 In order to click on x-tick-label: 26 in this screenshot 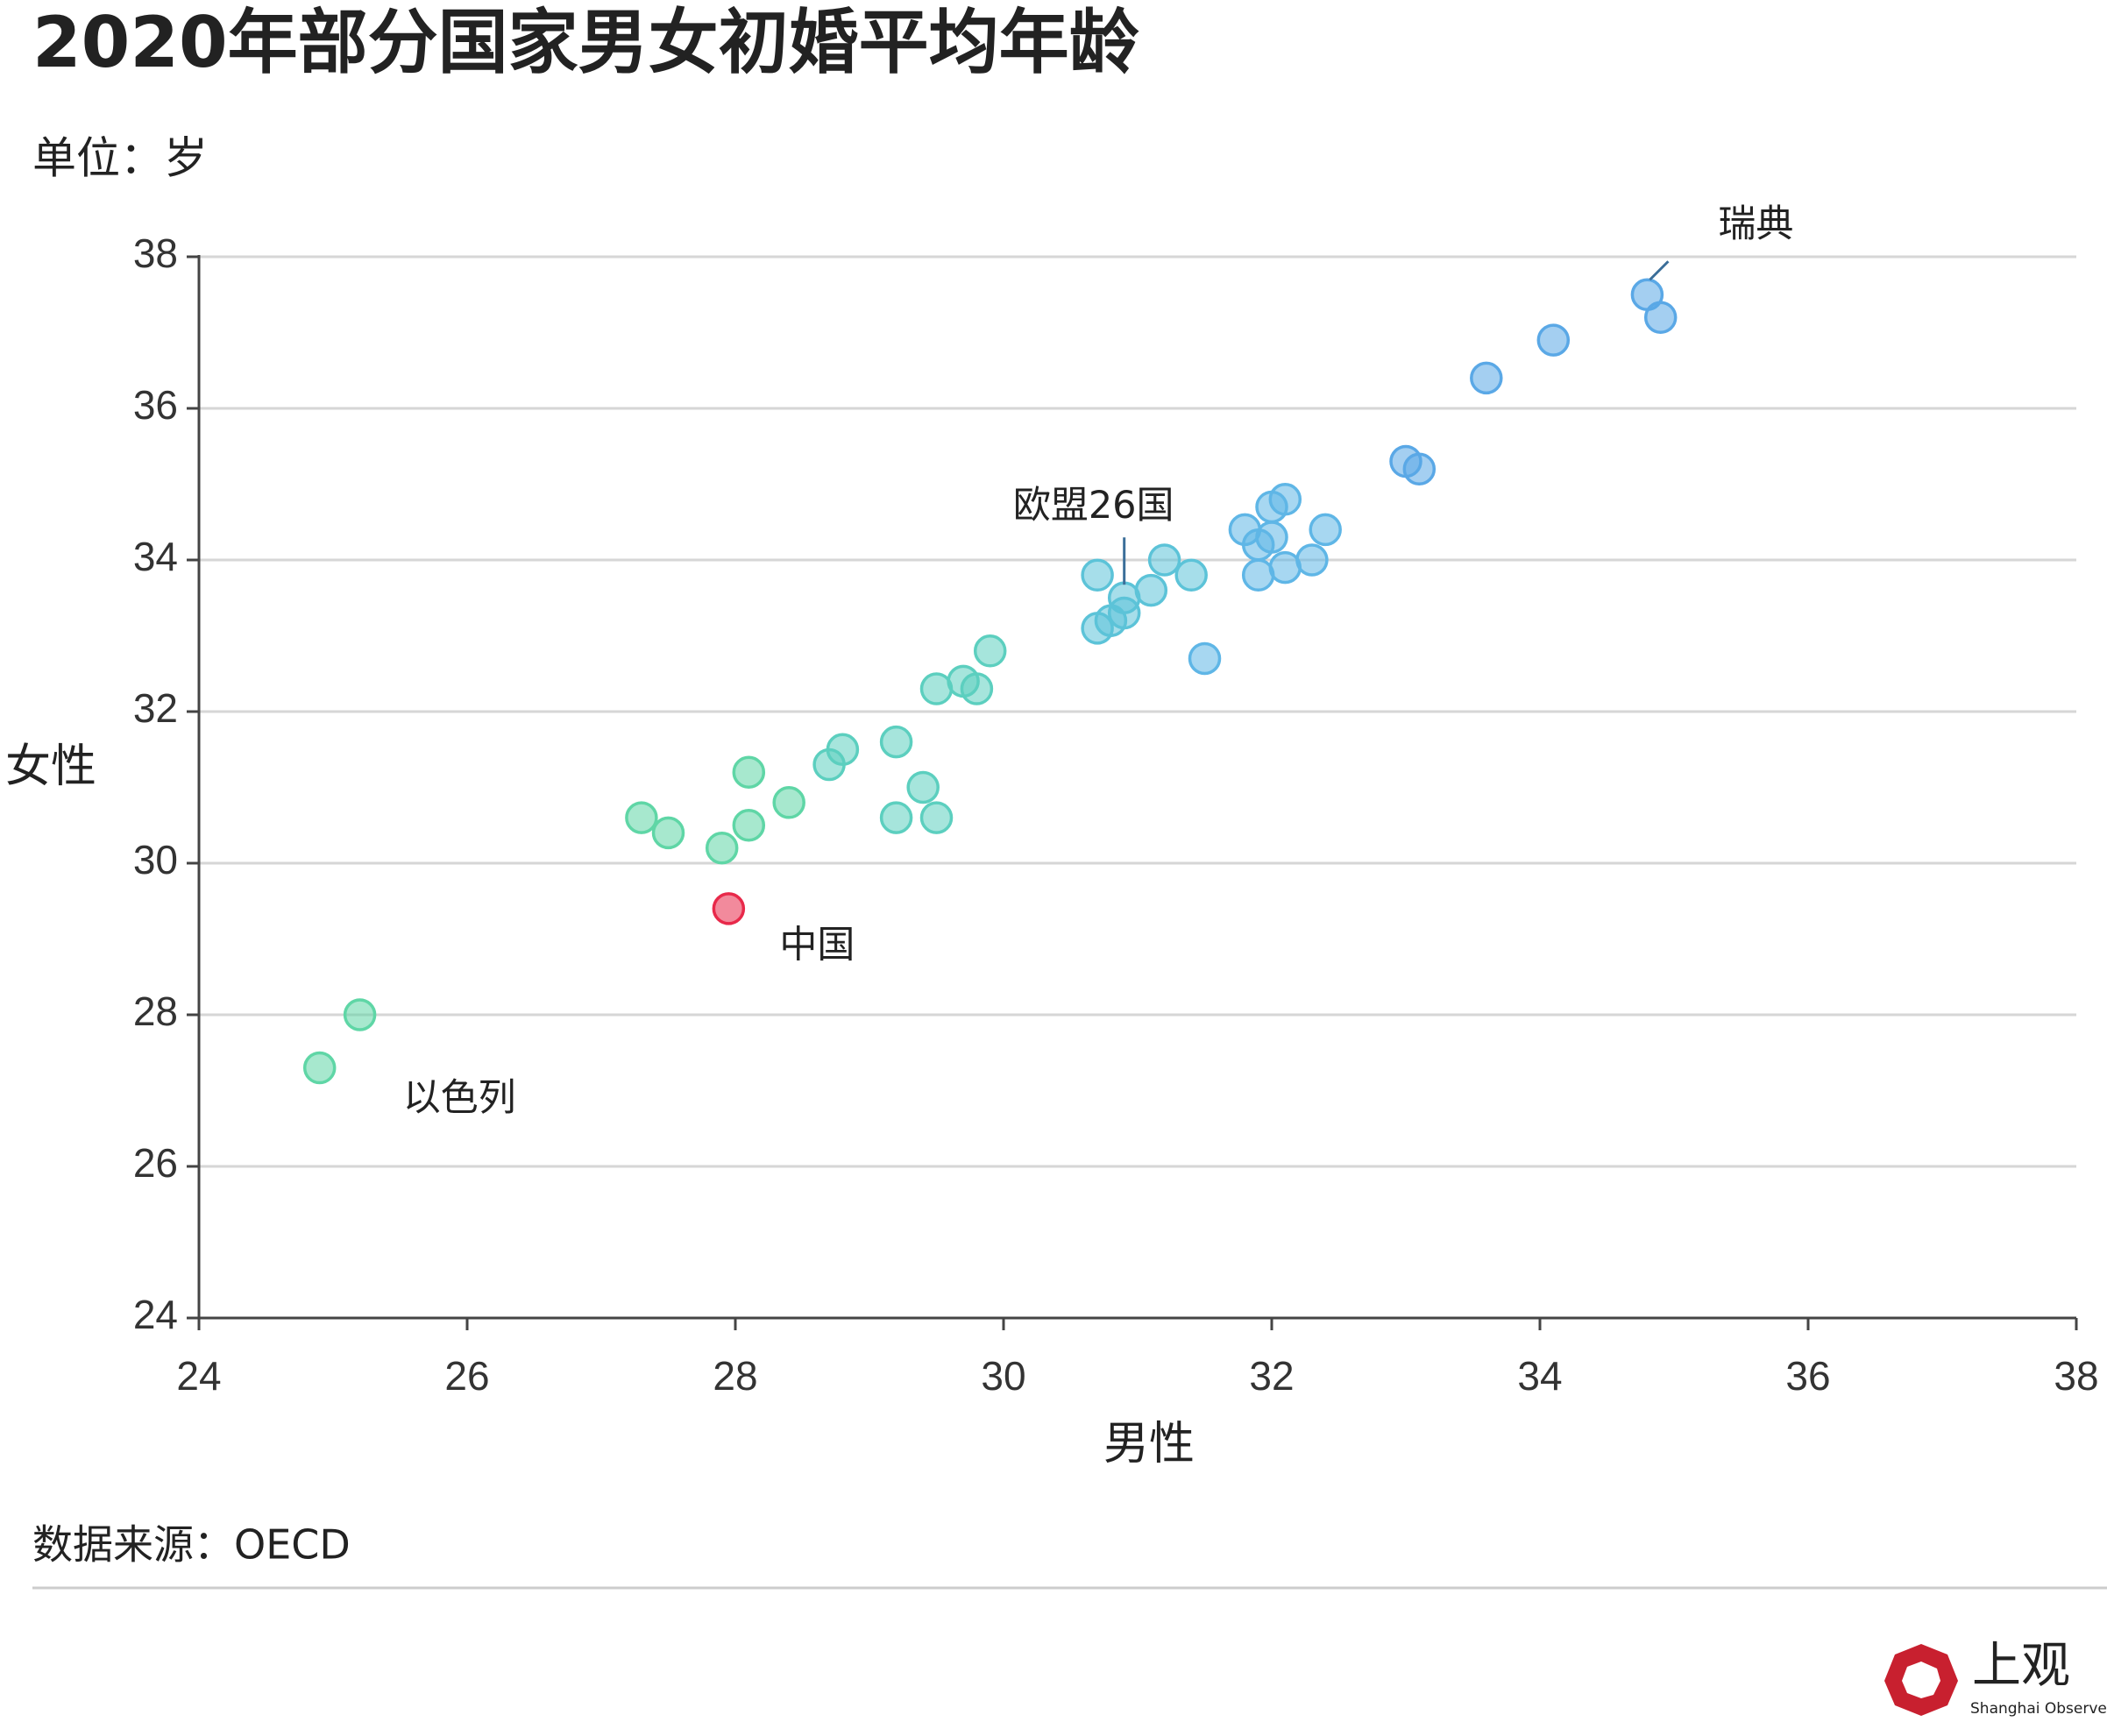, I will do `click(466, 1376)`.